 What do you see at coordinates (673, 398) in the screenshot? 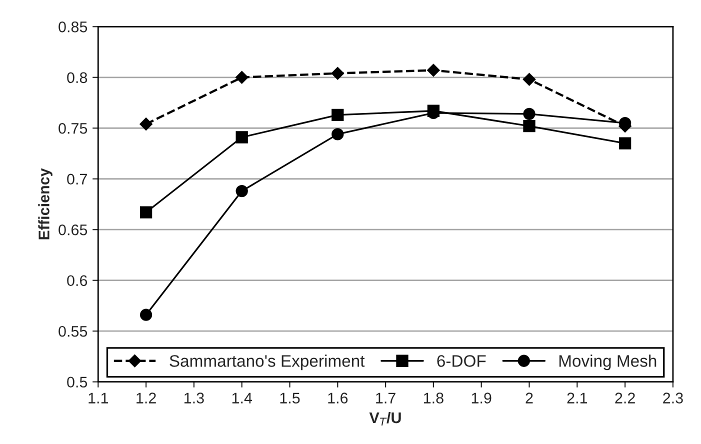
I see `x-tick-label: 2.3` at bounding box center [673, 398].